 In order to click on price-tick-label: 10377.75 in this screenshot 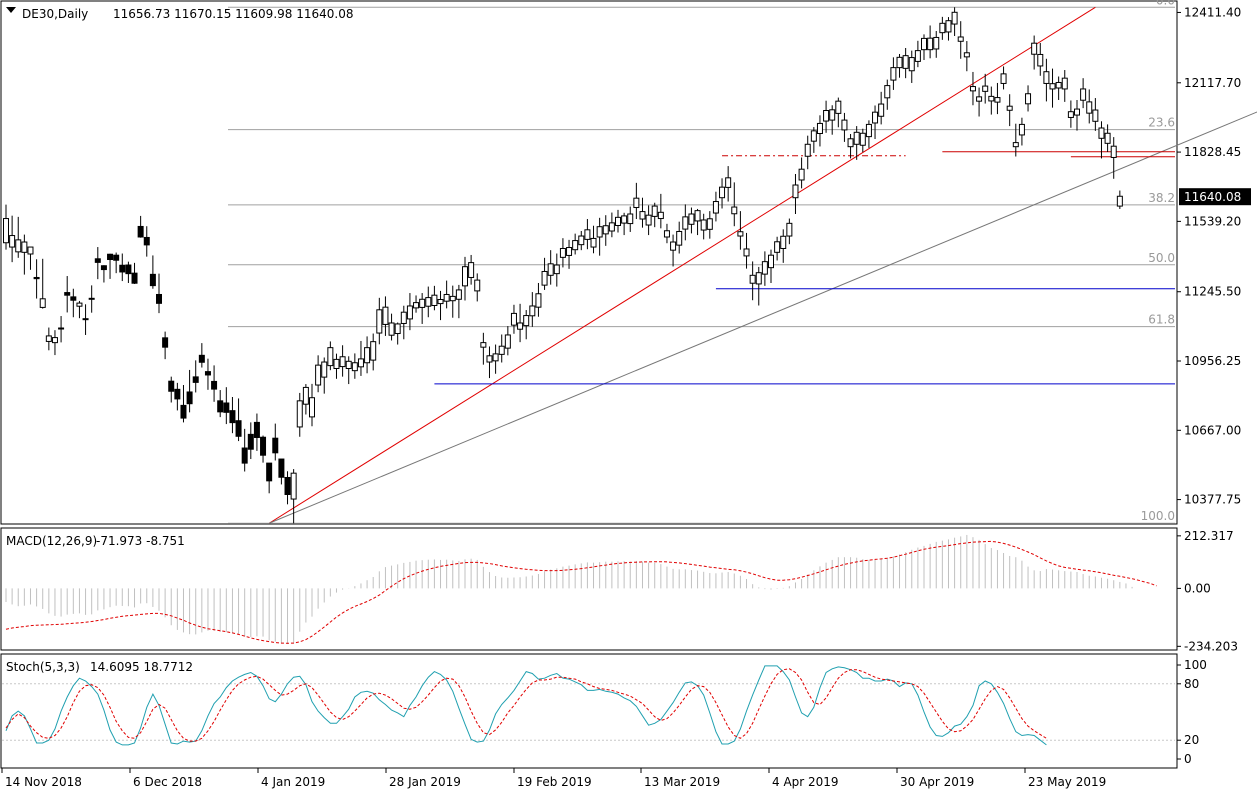, I will do `click(1212, 500)`.